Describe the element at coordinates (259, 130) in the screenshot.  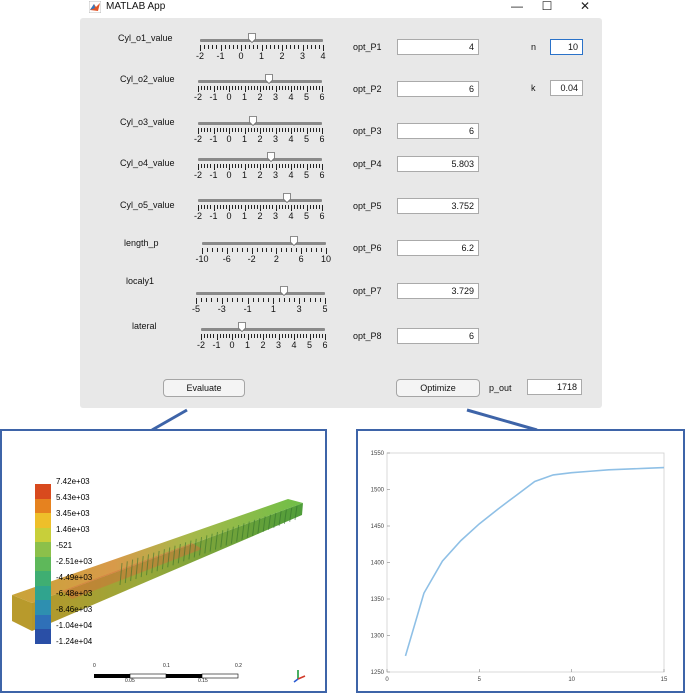
I see `slider-Cyl_o3_value: -2 -1 0 1 2 3 4 5 6` at that location.